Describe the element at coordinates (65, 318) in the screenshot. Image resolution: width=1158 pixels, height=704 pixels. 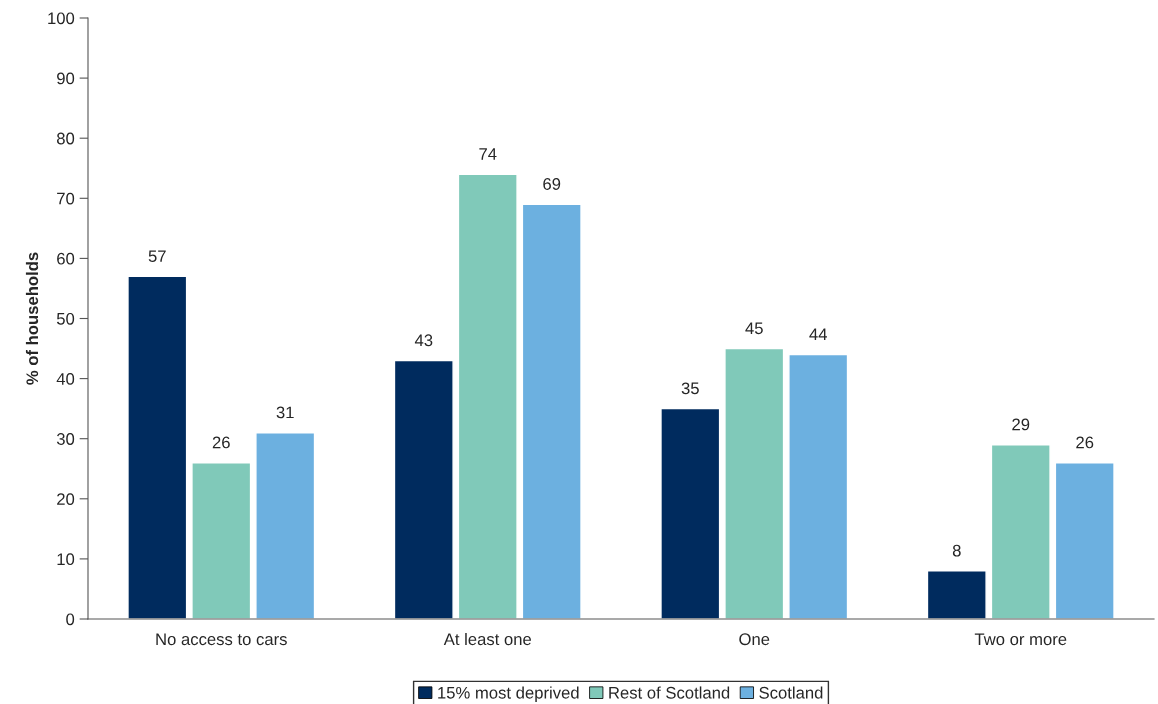
I see `y-tick-label: 50` at that location.